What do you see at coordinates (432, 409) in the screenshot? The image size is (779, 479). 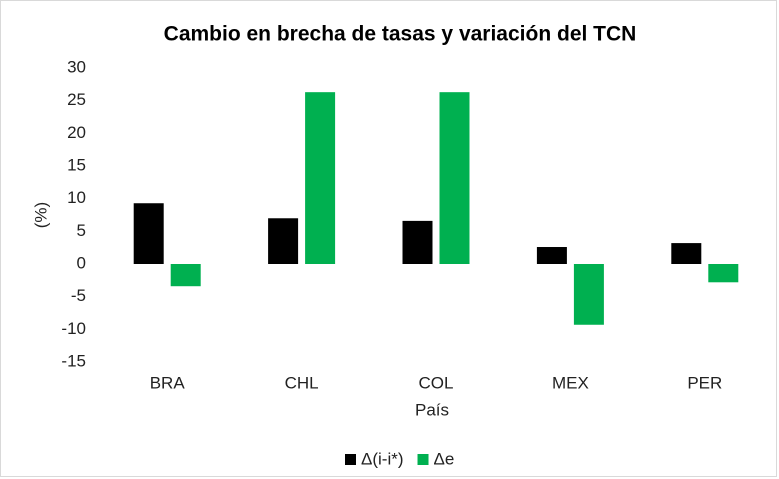 I see `x-axis-label: País` at bounding box center [432, 409].